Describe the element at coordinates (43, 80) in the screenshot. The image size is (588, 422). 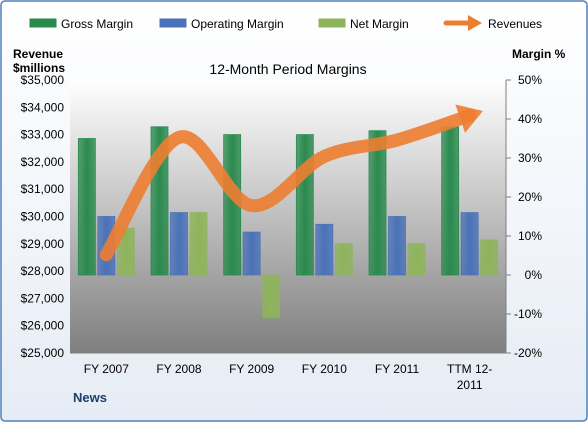
I see `y-left-tick-label: $35,000` at that location.